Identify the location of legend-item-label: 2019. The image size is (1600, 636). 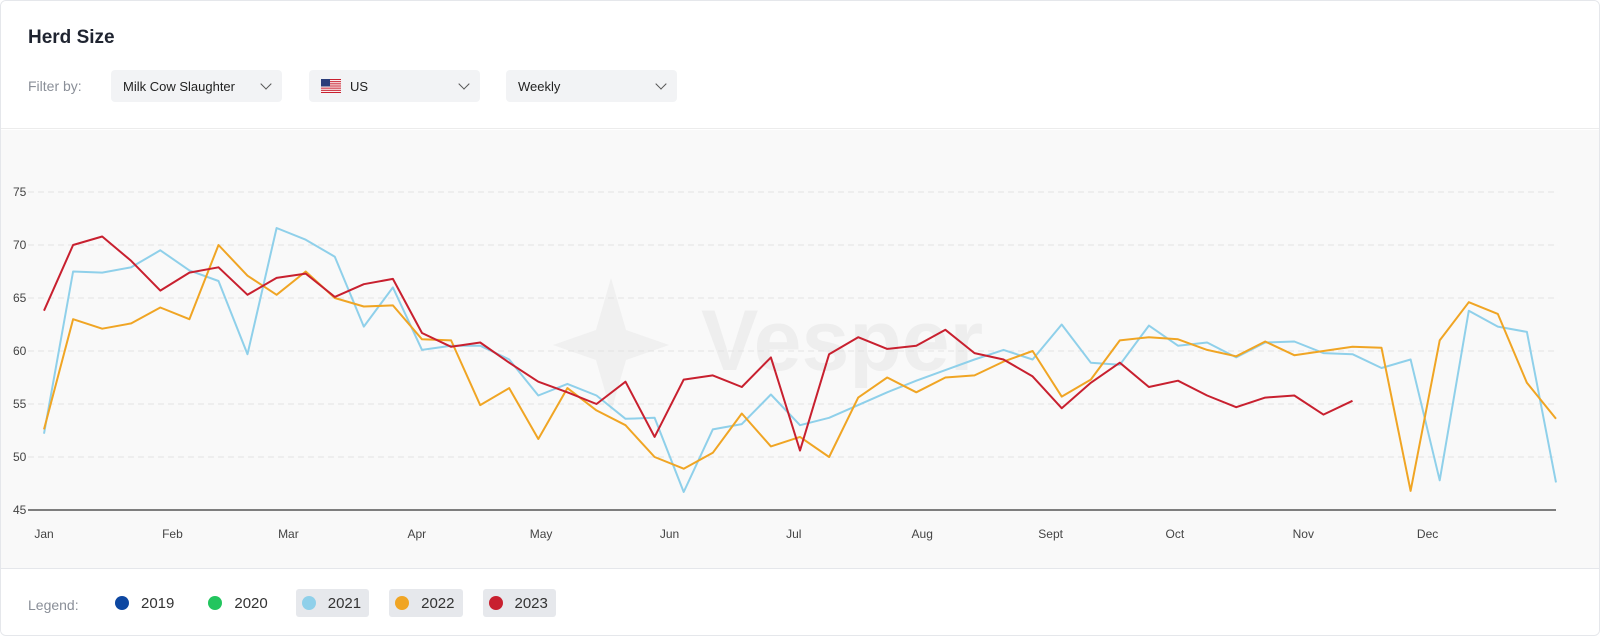
(158, 603).